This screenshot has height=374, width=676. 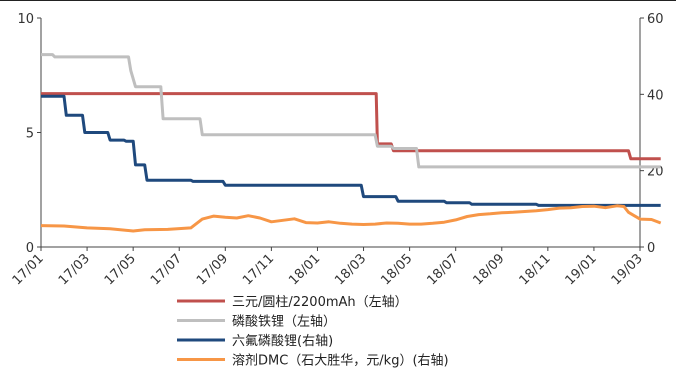 What do you see at coordinates (655, 19) in the screenshot?
I see `right-tick-label: 60` at bounding box center [655, 19].